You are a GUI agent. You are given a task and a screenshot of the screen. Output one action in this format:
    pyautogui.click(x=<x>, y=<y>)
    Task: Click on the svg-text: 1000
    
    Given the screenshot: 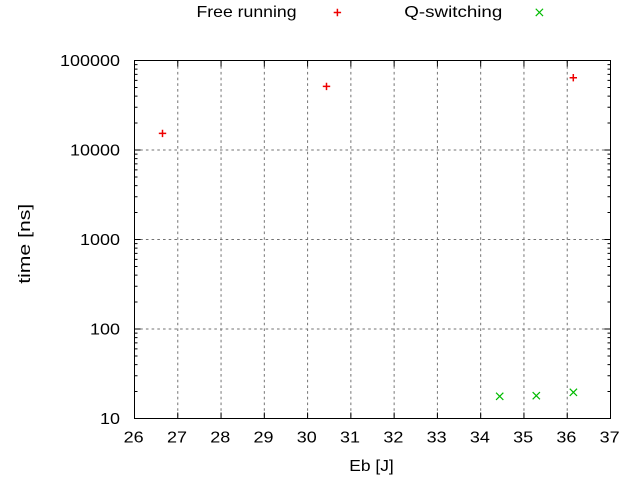 What is the action you would take?
    pyautogui.click(x=100, y=240)
    